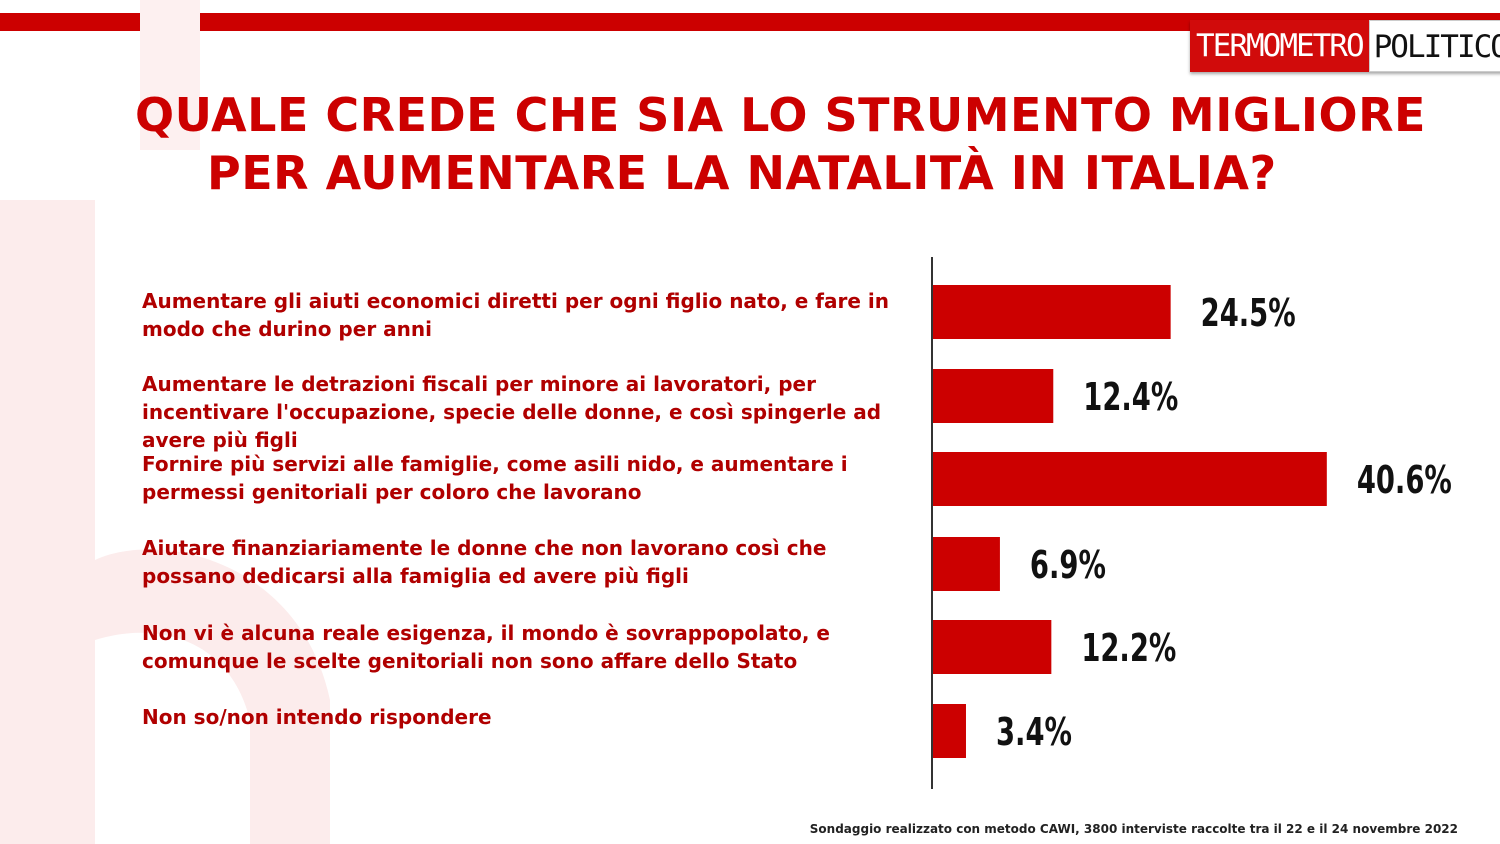 This screenshot has height=844, width=1500. What do you see at coordinates (1034, 732) in the screenshot?
I see `value-label-6: 3.4%` at bounding box center [1034, 732].